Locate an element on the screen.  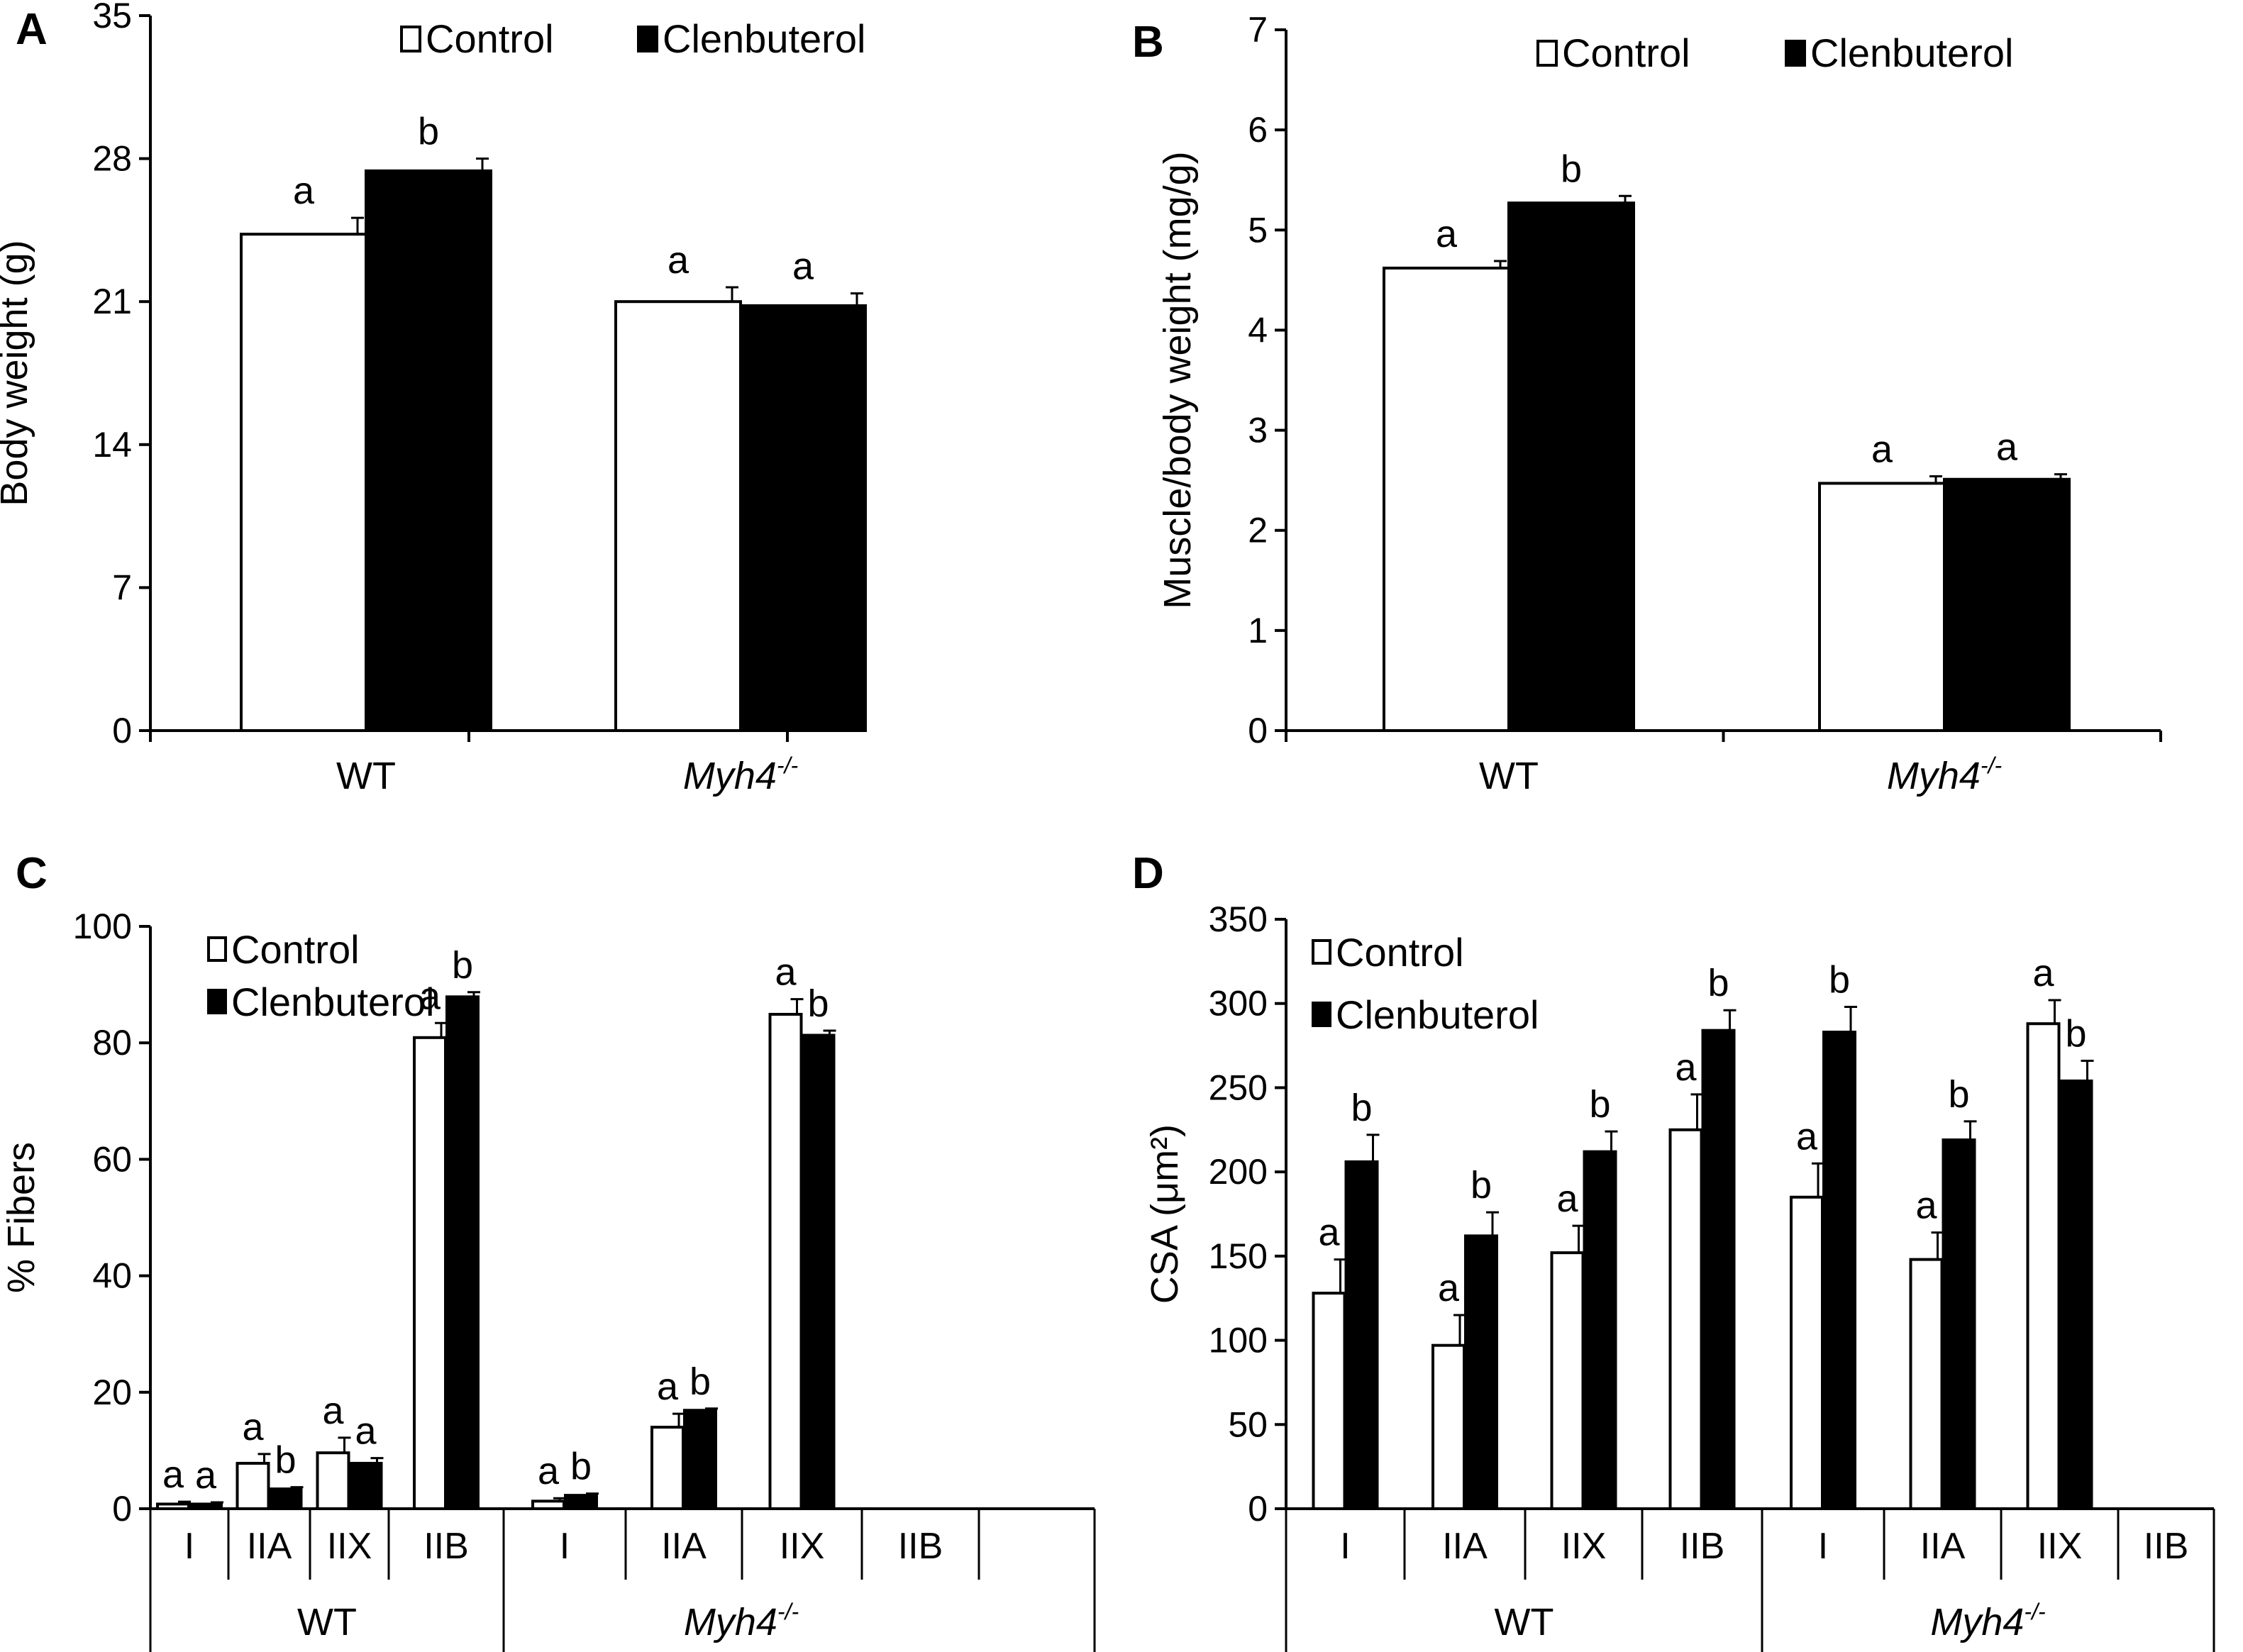
y-tick-label: 4 is located at coordinates (1258, 330).